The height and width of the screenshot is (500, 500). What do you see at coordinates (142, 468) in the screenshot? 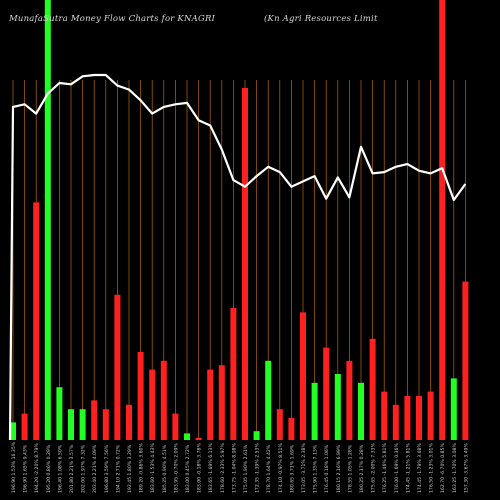
I see `x-tick-label: 189.20 -0.86% 3.60%` at bounding box center [142, 468].